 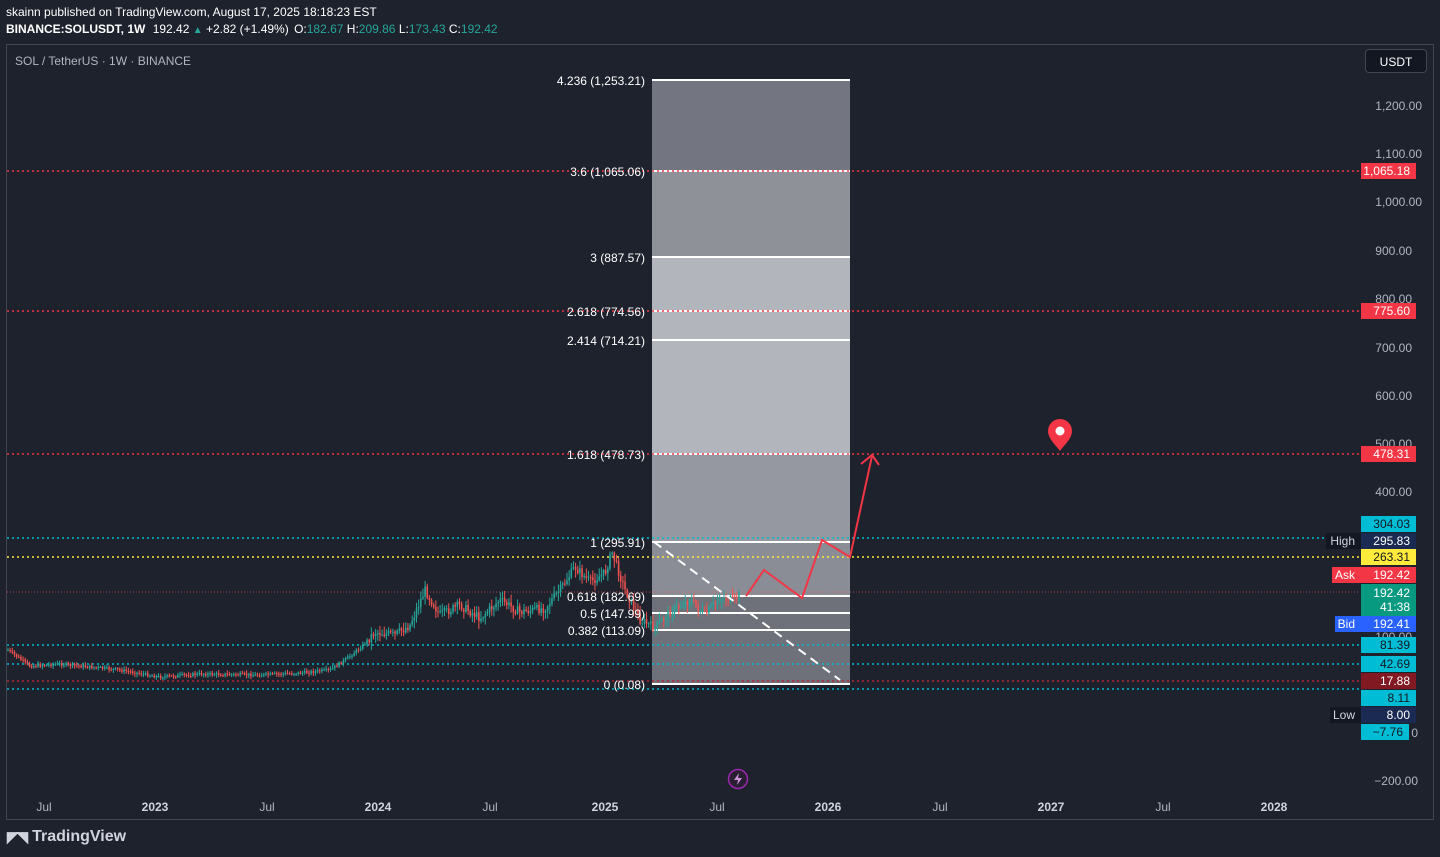 I want to click on y-tick-label: 600.00, so click(x=1393, y=396).